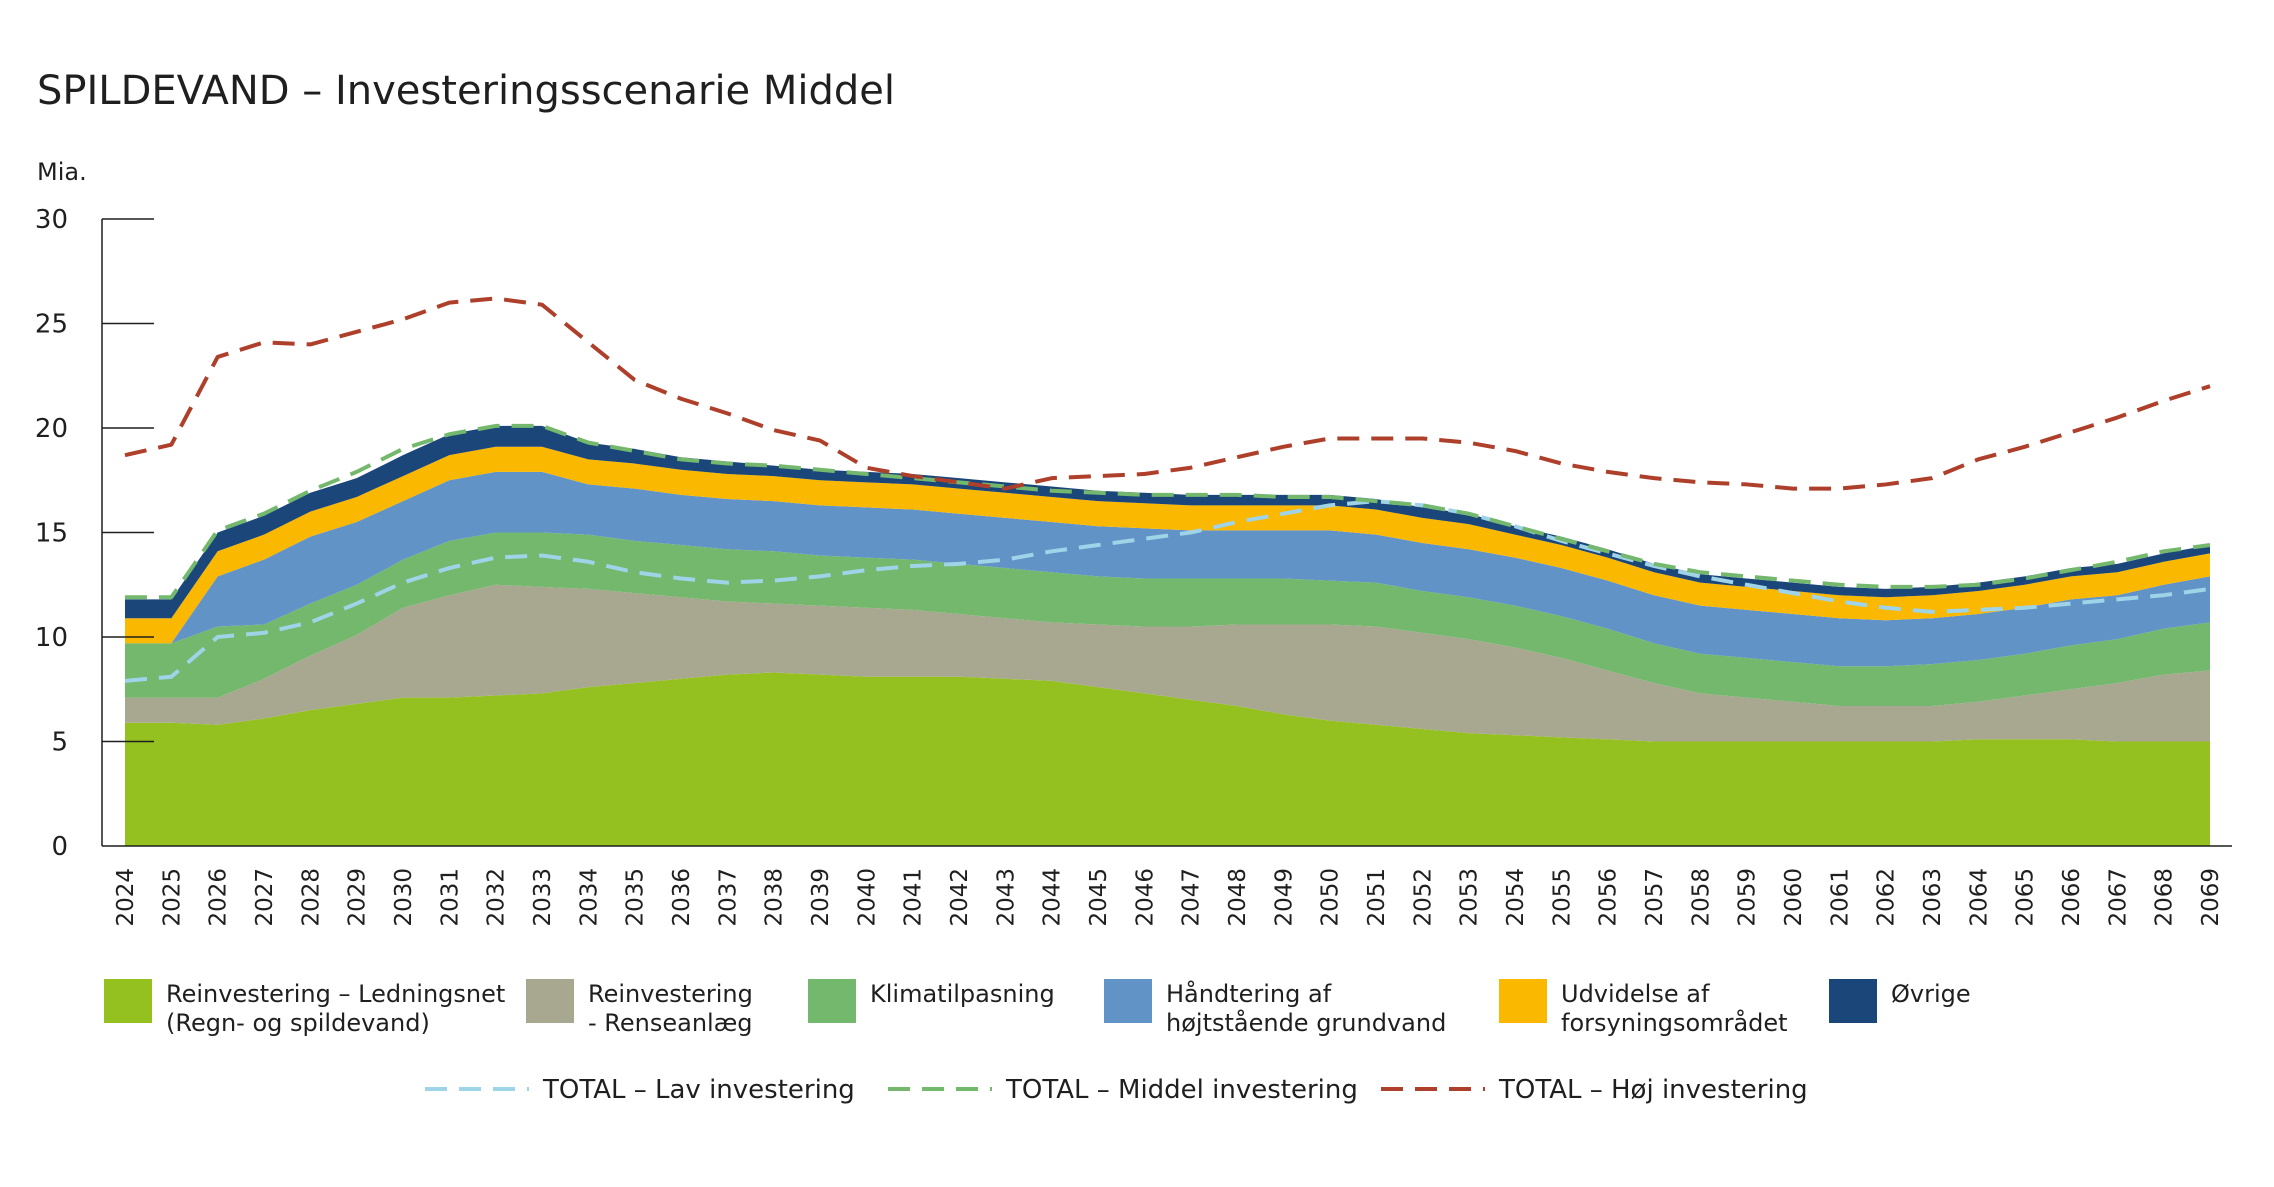 The width and height of the screenshot is (2274, 1187). What do you see at coordinates (1006, 897) in the screenshot?
I see `x-tick-label: 2043` at bounding box center [1006, 897].